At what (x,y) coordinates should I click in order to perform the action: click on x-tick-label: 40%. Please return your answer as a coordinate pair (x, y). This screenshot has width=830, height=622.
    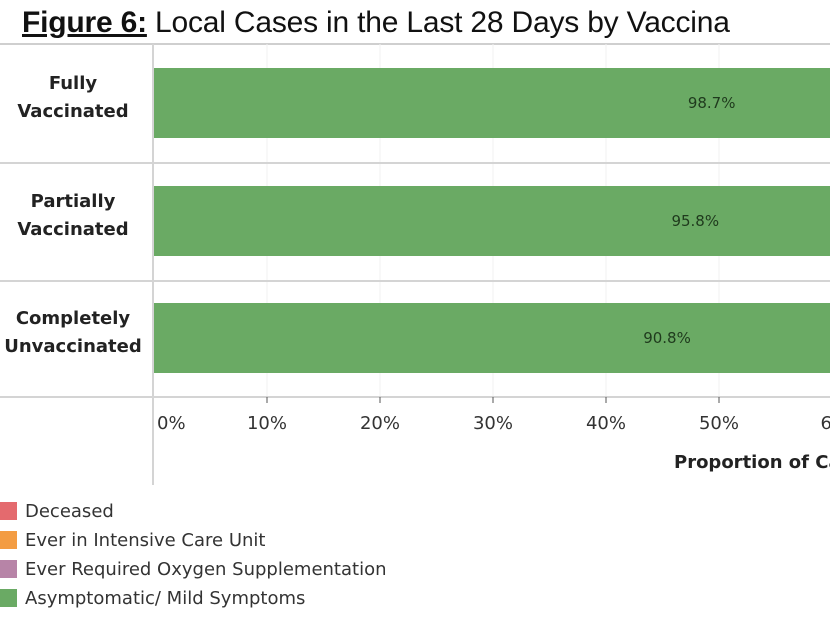
    Looking at the image, I should click on (606, 423).